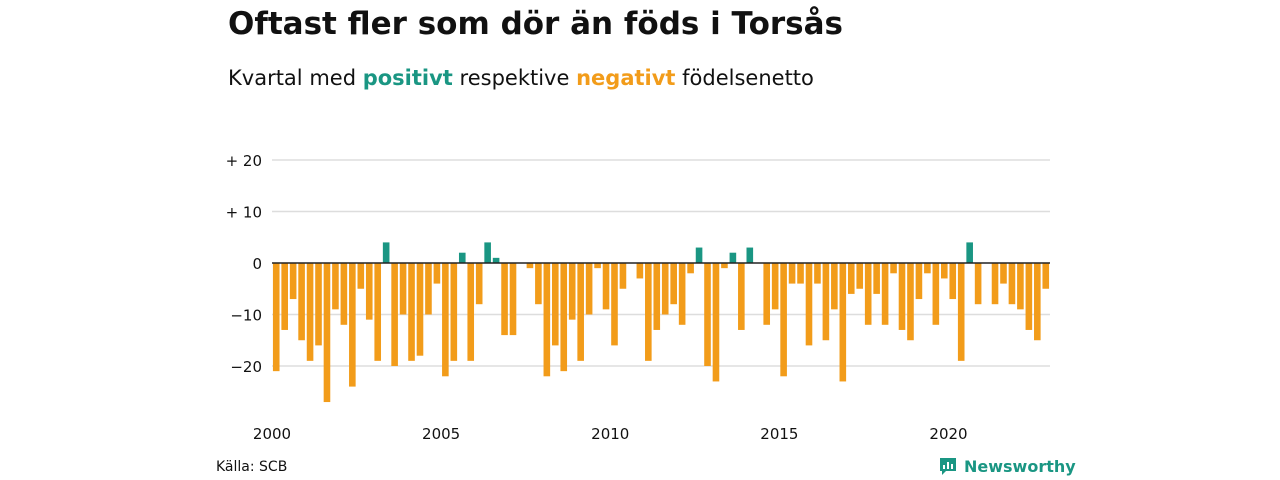 The height and width of the screenshot is (480, 1280). Describe the element at coordinates (252, 467) in the screenshot. I see `source-note: Källa: SCB` at that location.